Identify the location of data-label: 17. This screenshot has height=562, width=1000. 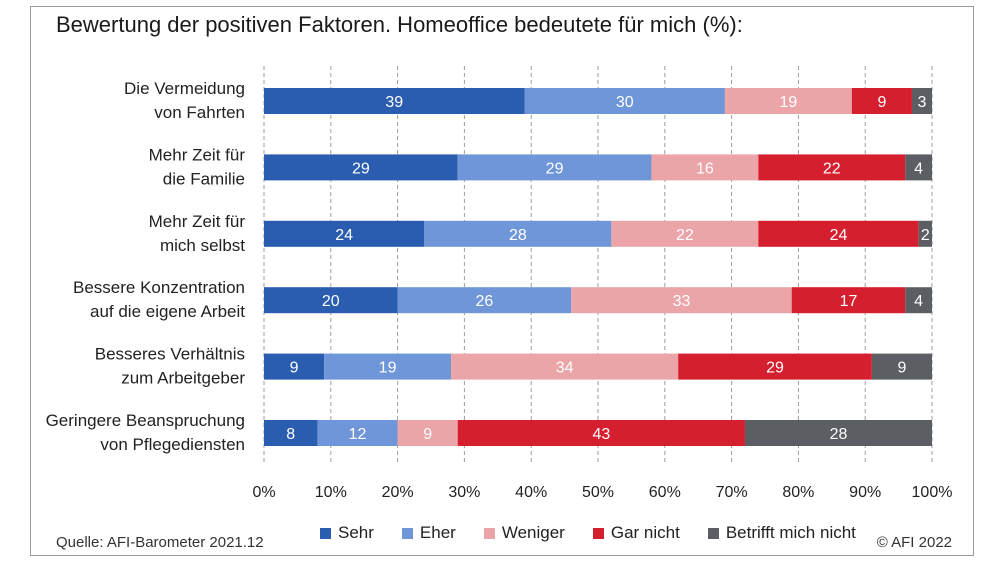
(849, 301).